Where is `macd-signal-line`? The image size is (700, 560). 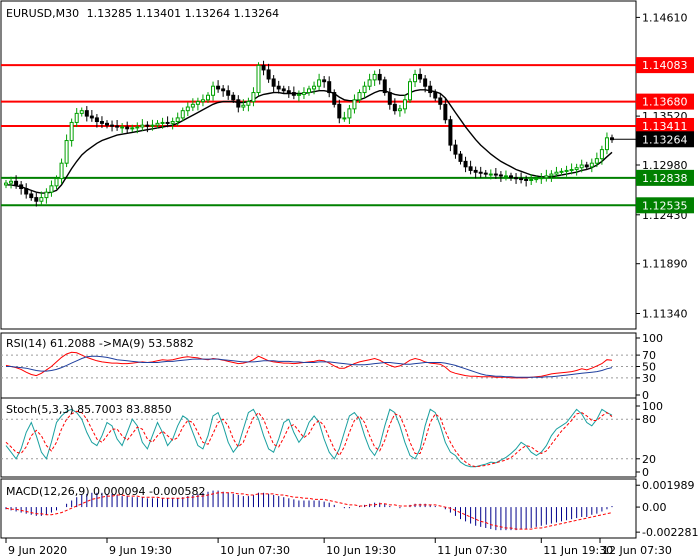 macd-signal-line is located at coordinates (309, 511).